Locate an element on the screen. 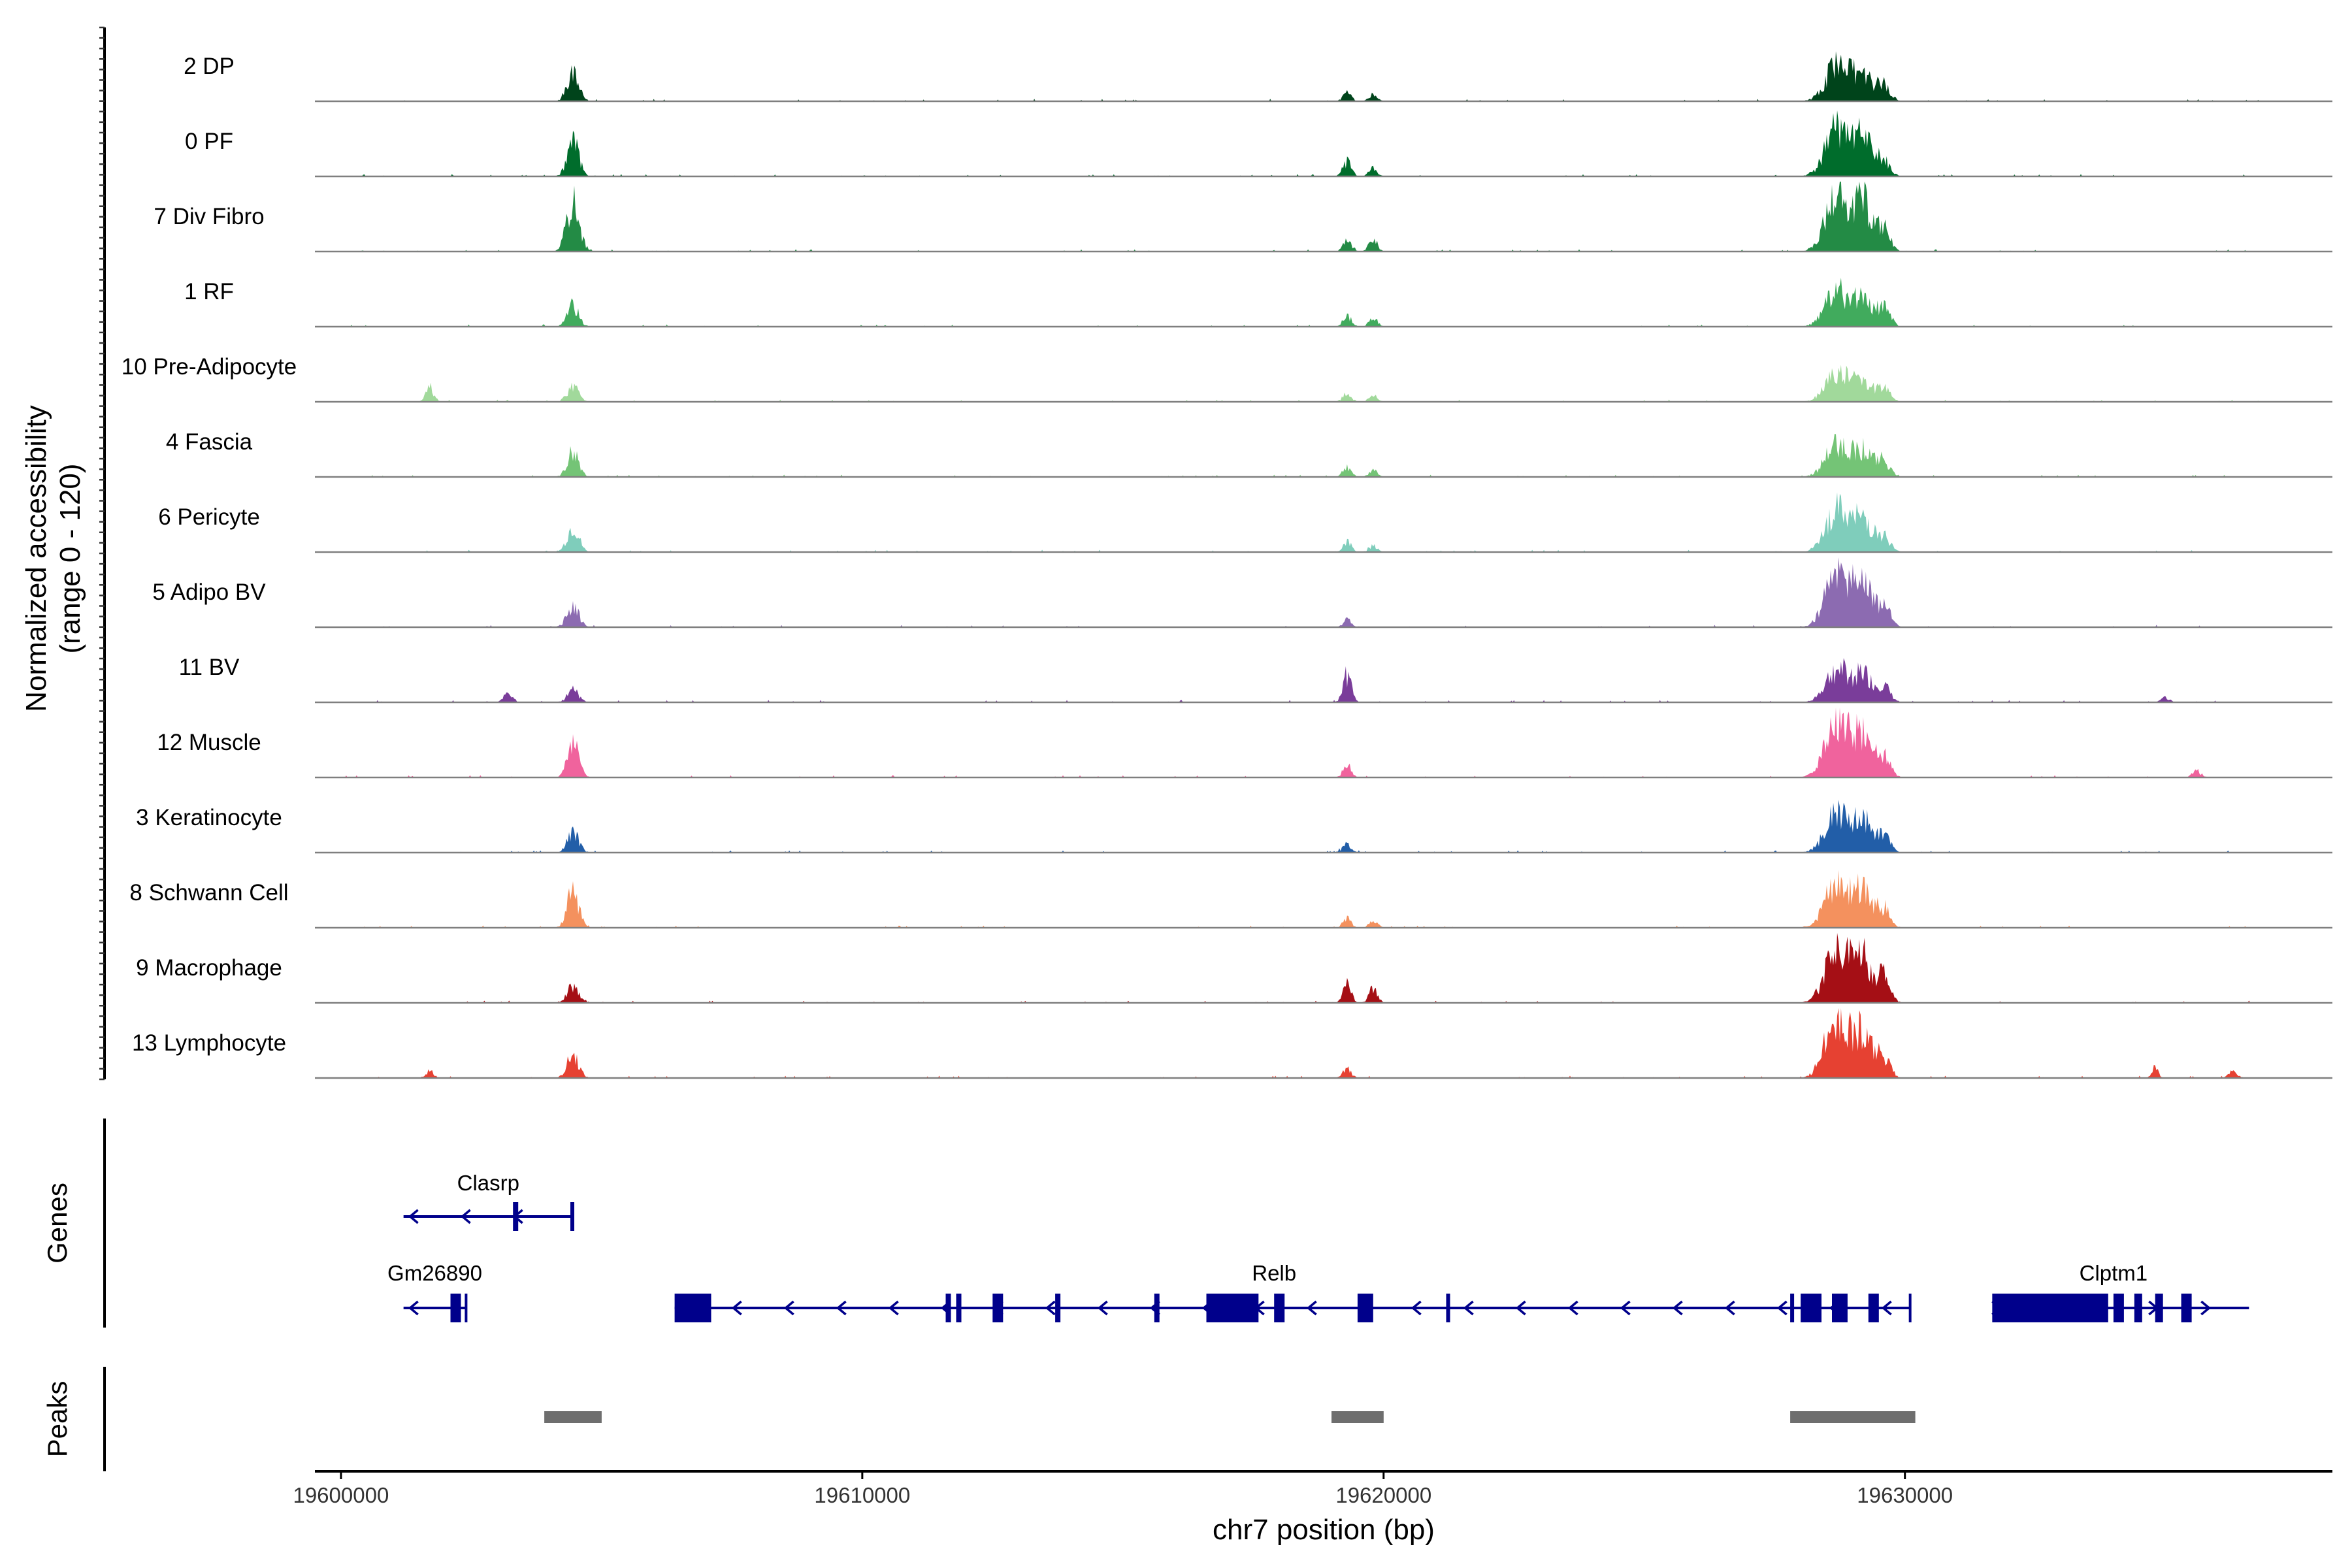  track-label: 2 DP is located at coordinates (209, 66).